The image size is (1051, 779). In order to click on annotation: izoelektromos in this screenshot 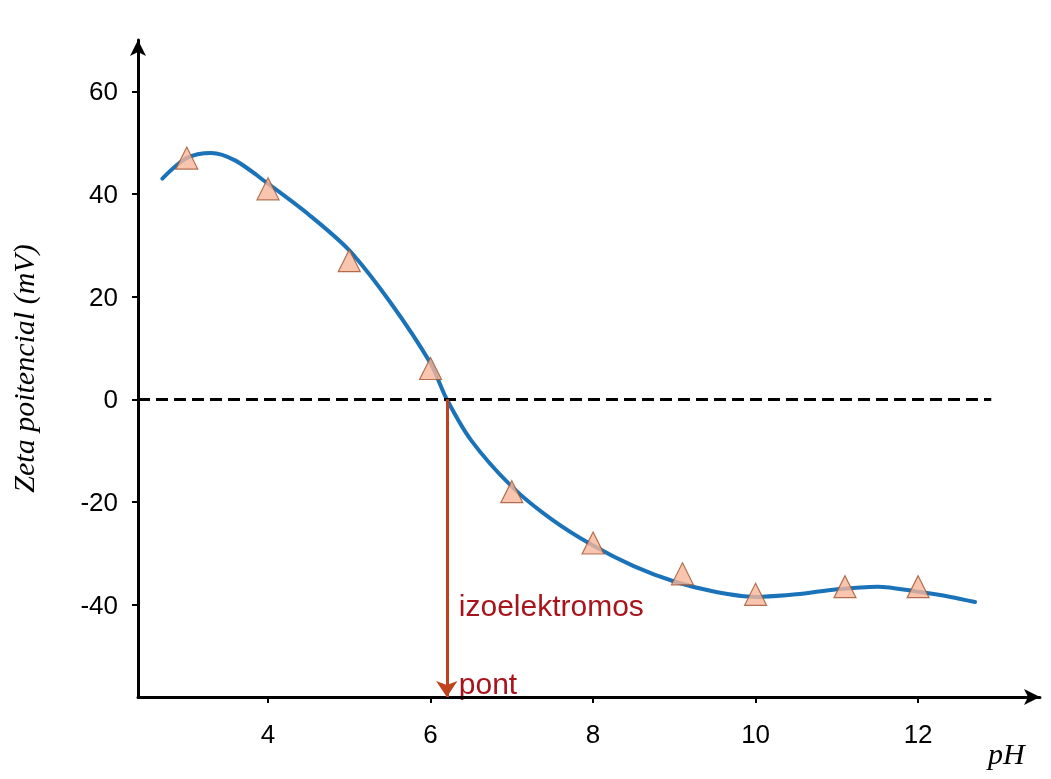, I will do `click(551, 605)`.